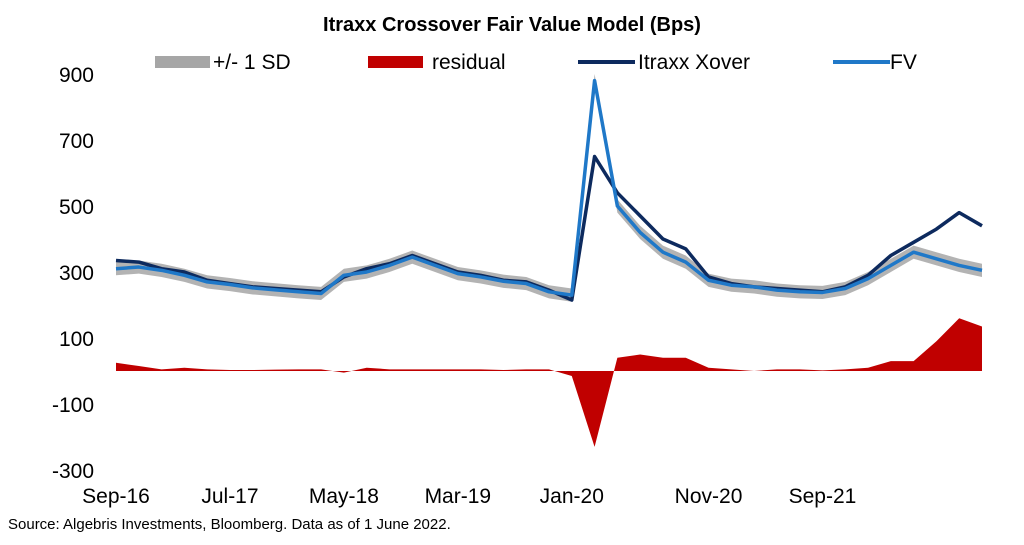  Describe the element at coordinates (694, 62) in the screenshot. I see `legend-label: Itraxx Xover` at that location.